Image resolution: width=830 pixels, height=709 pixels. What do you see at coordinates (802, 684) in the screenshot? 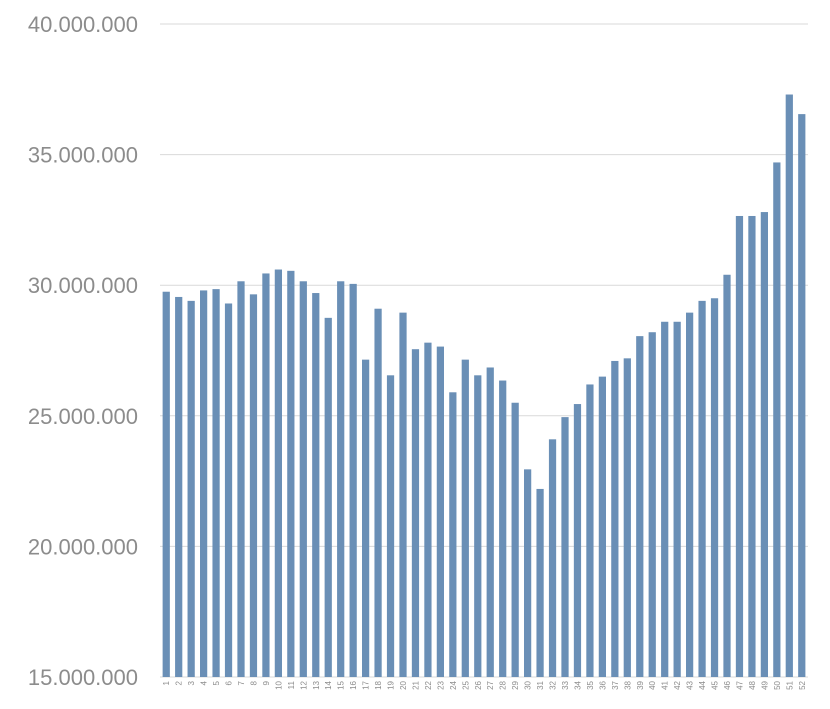
I see `x-tick-label: 52` at bounding box center [802, 684].